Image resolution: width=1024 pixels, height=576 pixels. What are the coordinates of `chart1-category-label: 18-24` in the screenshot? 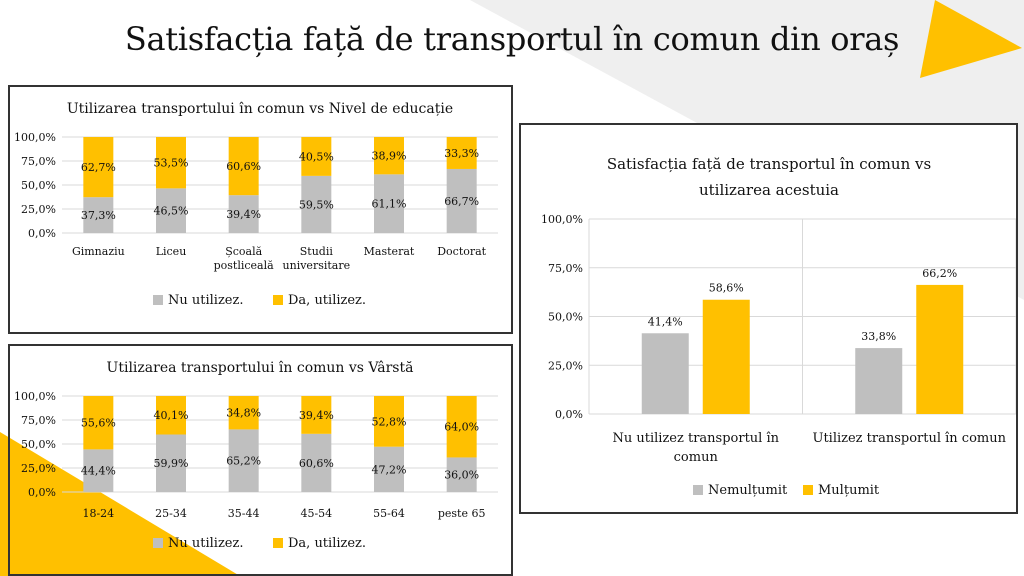 It's located at (98, 513).